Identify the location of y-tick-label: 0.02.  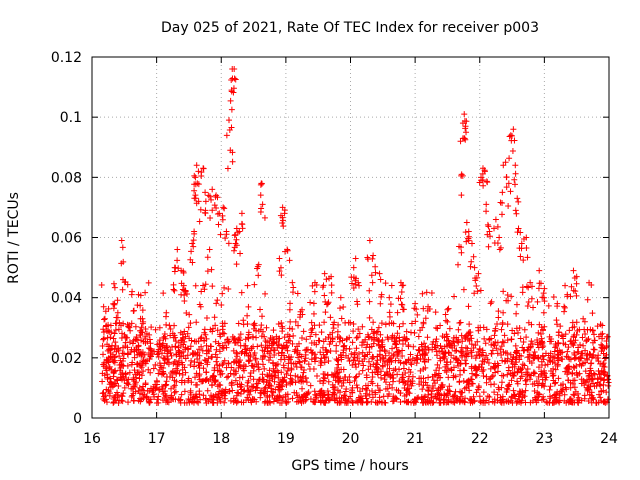
(66, 359).